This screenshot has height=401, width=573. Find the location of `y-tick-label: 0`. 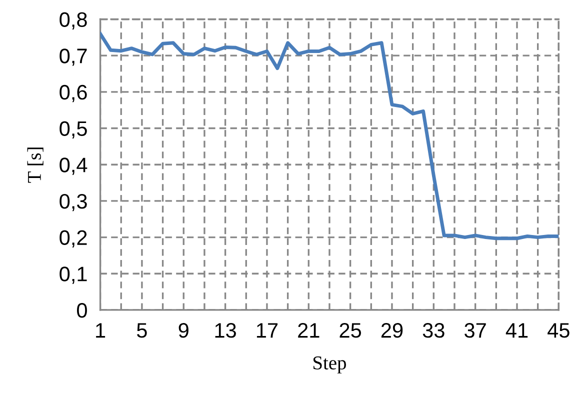

y-tick-label: 0 is located at coordinates (82, 310).